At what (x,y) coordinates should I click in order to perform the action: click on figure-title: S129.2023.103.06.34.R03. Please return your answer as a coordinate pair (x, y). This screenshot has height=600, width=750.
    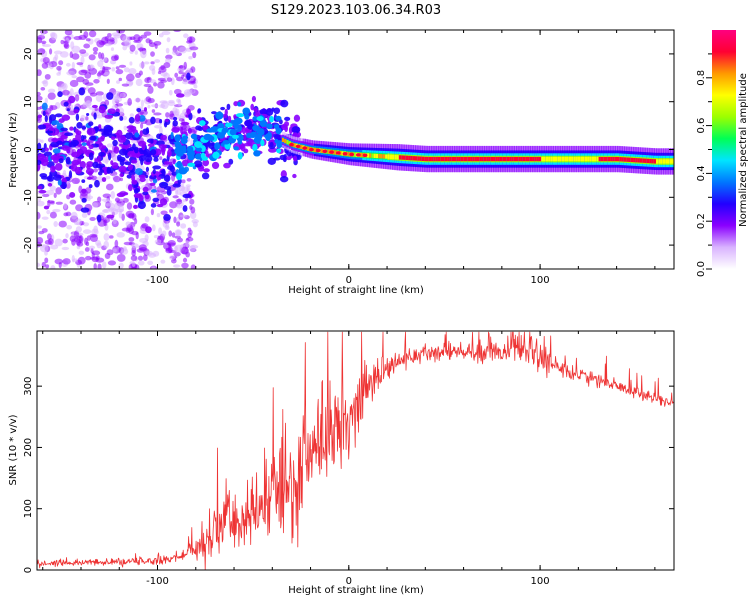
    Looking at the image, I should click on (356, 10).